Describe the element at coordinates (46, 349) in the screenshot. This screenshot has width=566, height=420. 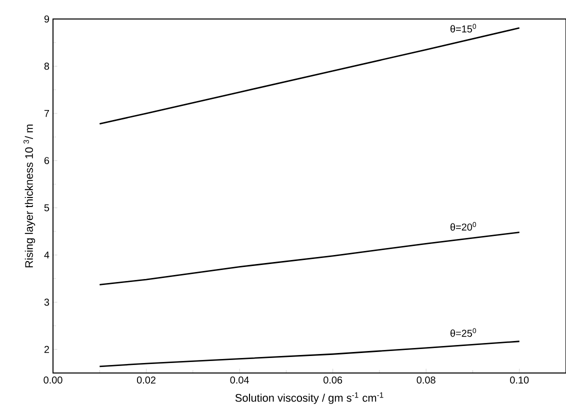
I see `y-tick-label: 2` at that location.